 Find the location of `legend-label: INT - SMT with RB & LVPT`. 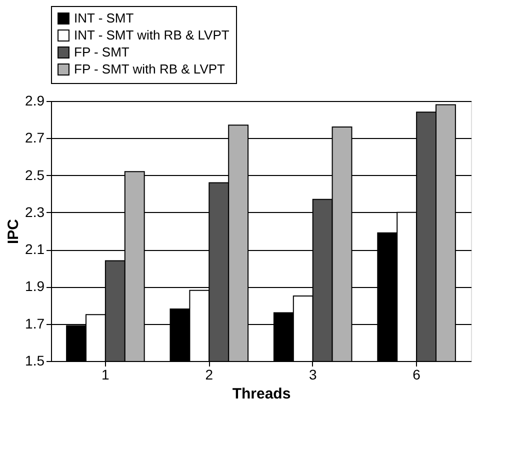

legend-label: INT - SMT with RB & LVPT is located at coordinates (152, 35).